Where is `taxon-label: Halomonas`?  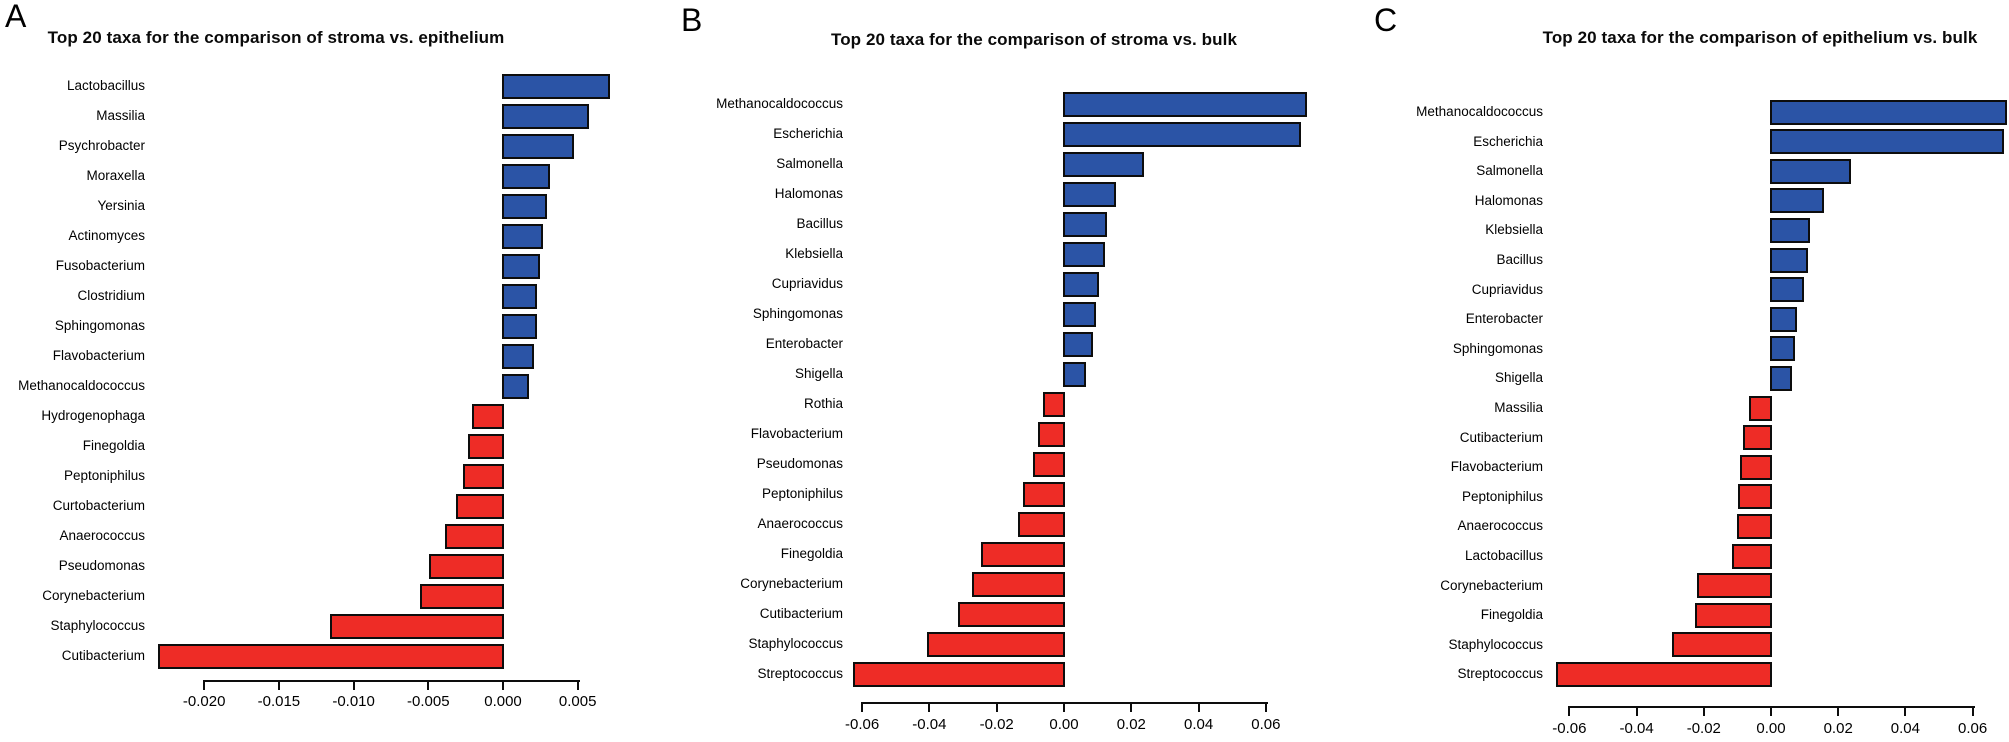 taxon-label: Halomonas is located at coordinates (1508, 200).